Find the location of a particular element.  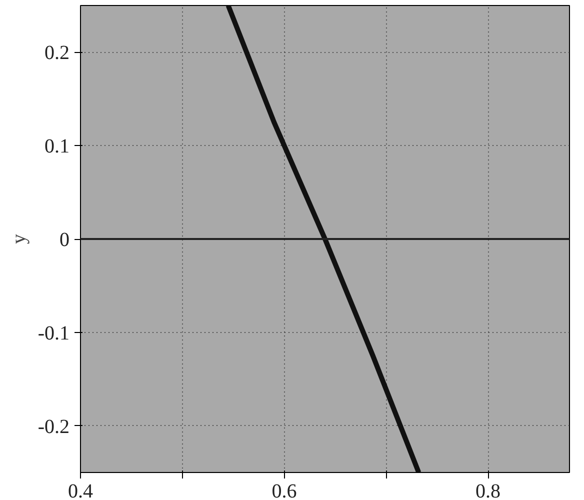

y-tick-label: 0 is located at coordinates (65, 240).